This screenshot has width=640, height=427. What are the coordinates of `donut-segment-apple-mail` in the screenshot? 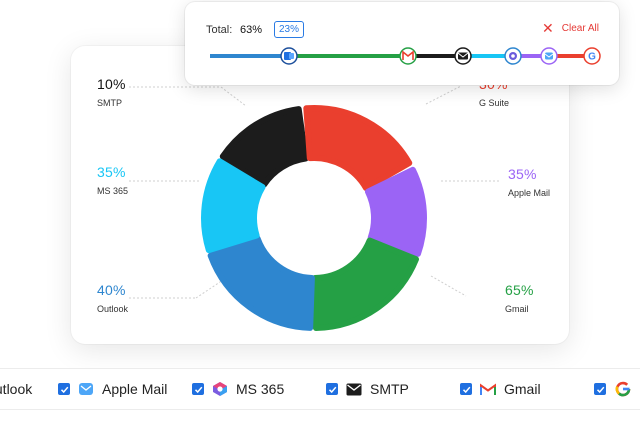 It's located at (395, 211).